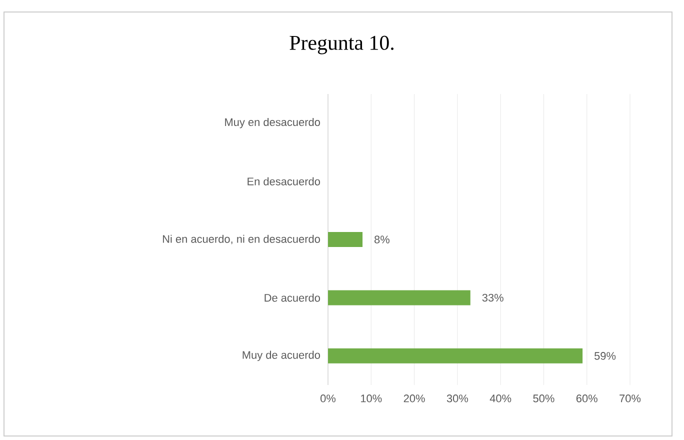  Describe the element at coordinates (501, 398) in the screenshot. I see `x-tick-label: 40%` at that location.